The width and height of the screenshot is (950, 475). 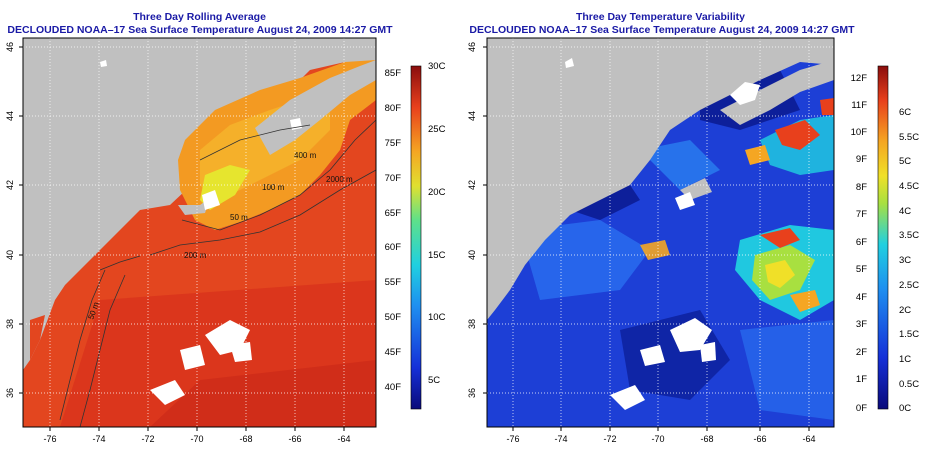 What do you see at coordinates (10, 116) in the screenshot?
I see `left-y-tick: 44` at bounding box center [10, 116].